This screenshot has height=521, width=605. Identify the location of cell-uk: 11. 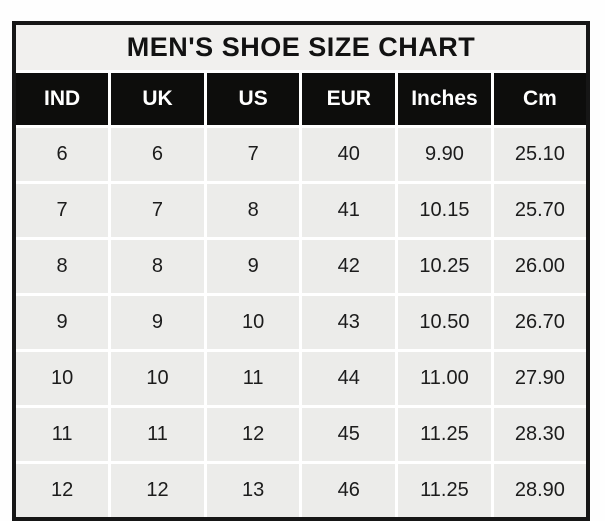
(157, 434).